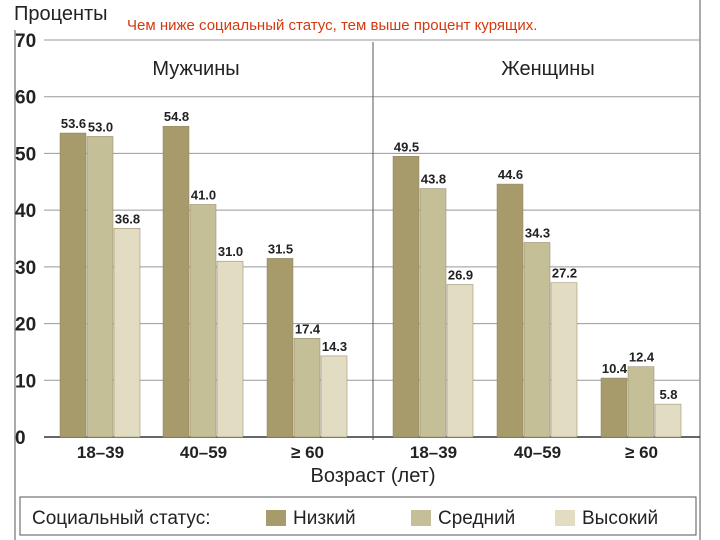 The height and width of the screenshot is (540, 720). What do you see at coordinates (195, 69) in the screenshot?
I see `panel-title-men: Мужчины` at bounding box center [195, 69].